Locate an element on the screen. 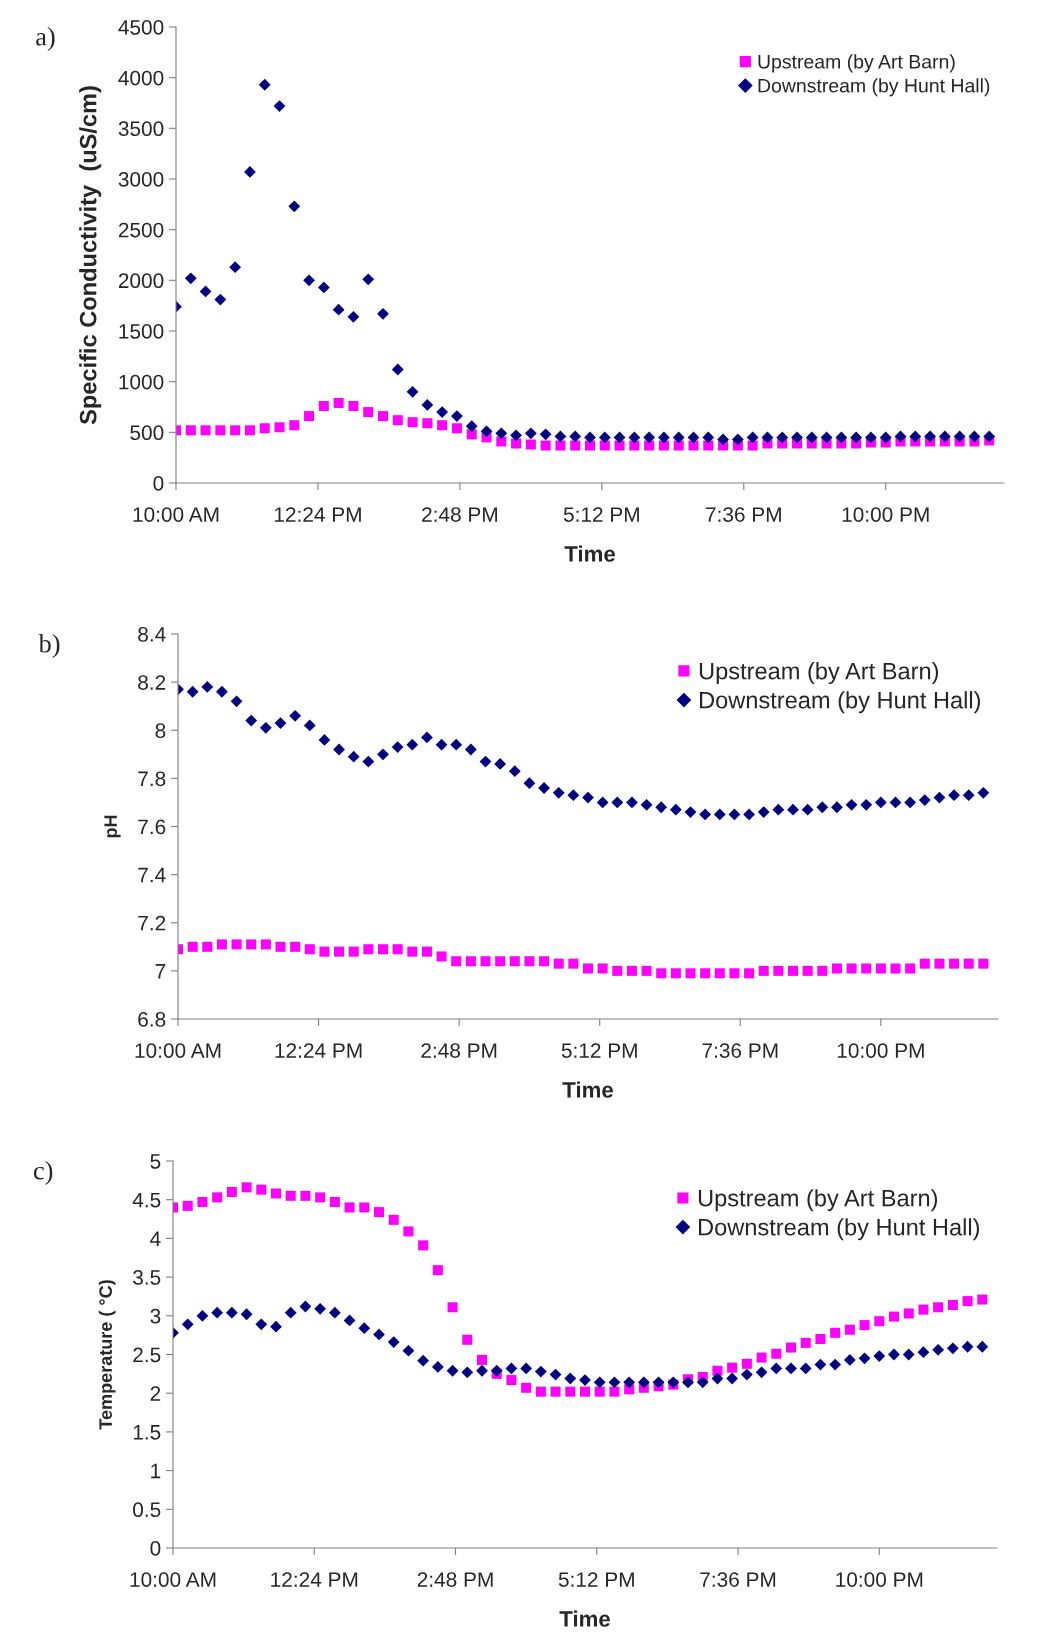 This screenshot has height=1648, width=1038. y-tick-label: 7.4 is located at coordinates (152, 875).